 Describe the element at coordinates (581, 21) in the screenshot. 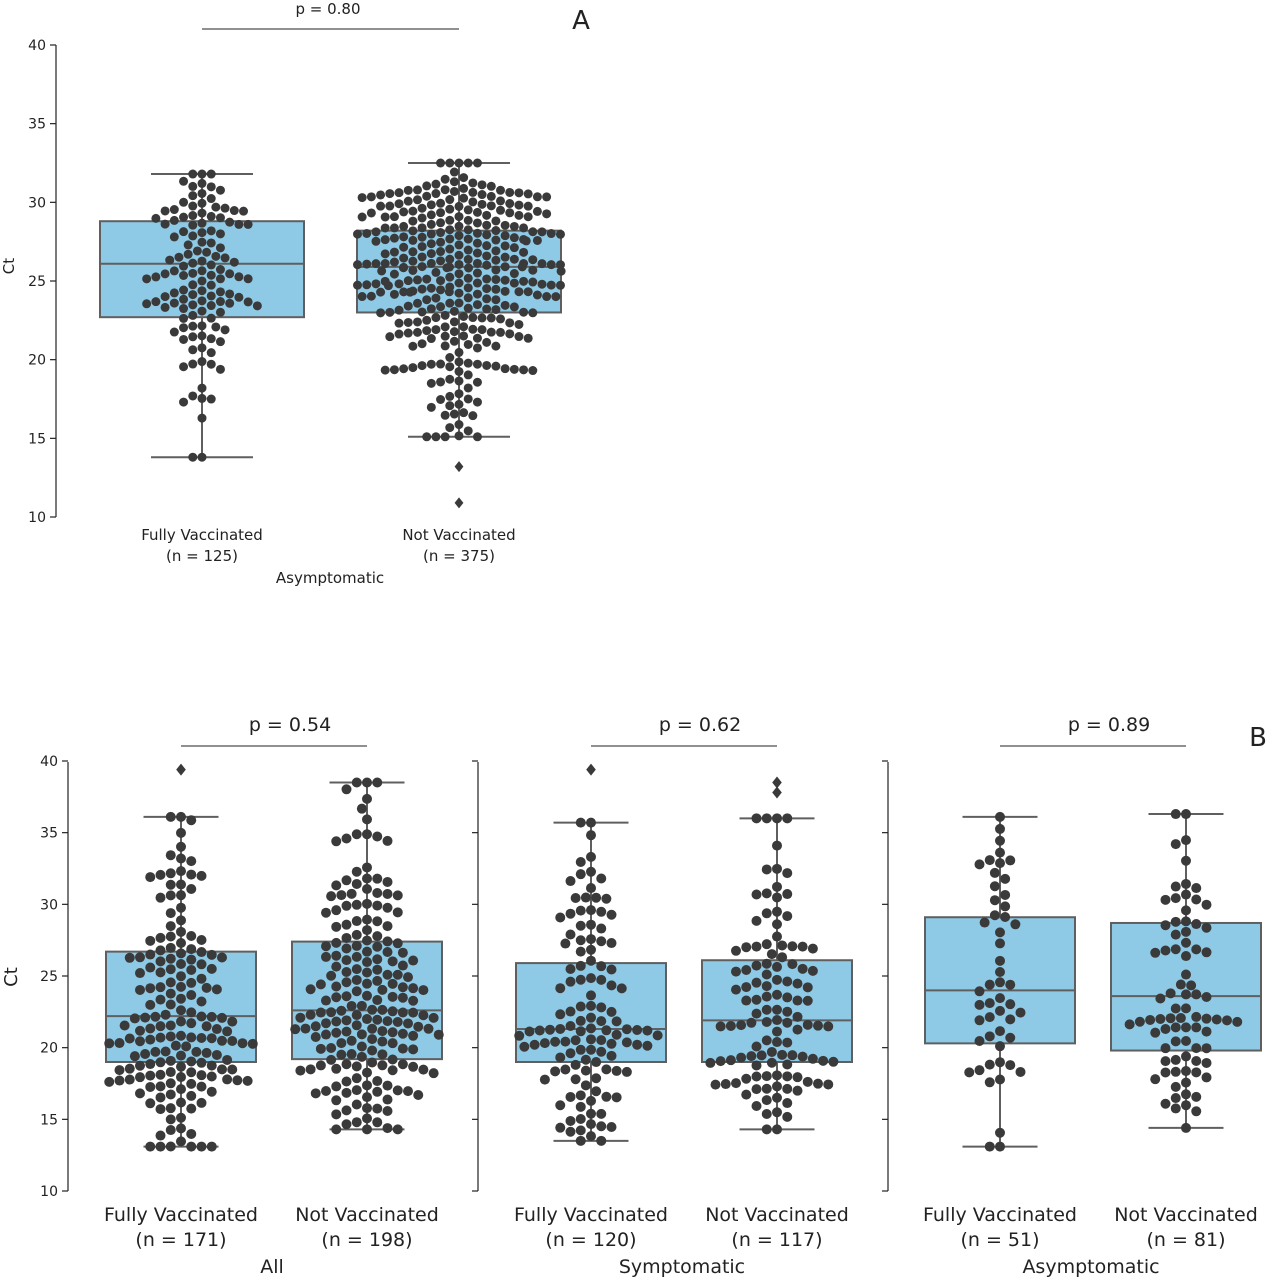

I see `panel-letter-a: A` at that location.